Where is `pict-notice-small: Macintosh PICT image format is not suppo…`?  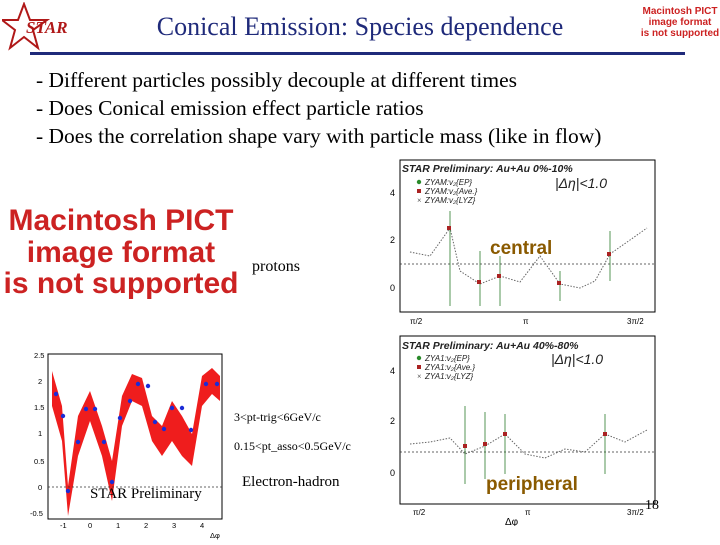
pict-notice-small: Macintosh PICT image format is not suppo… is located at coordinates (680, 22).